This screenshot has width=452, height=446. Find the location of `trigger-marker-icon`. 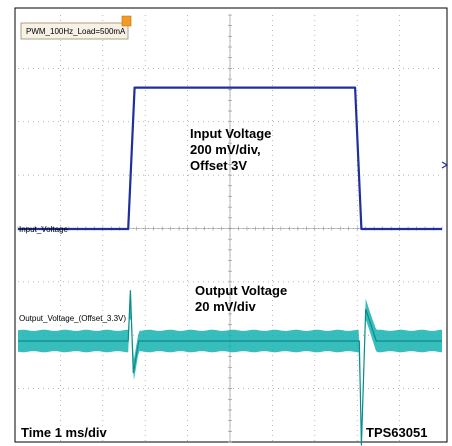

trigger-marker-icon is located at coordinates (445, 165).